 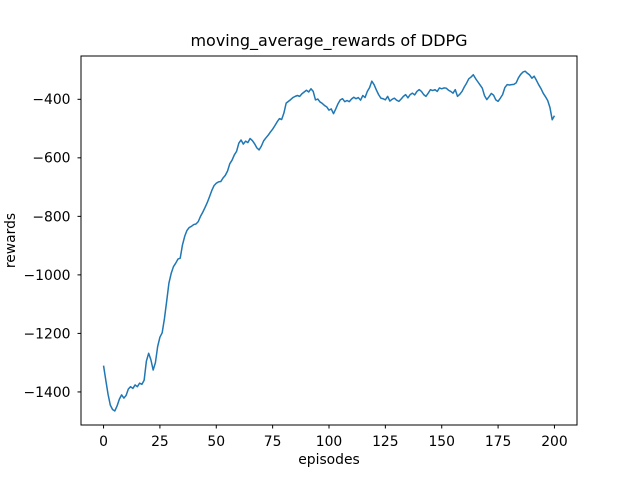 What do you see at coordinates (47, 276) in the screenshot?
I see `y-tick-label: −1000` at bounding box center [47, 276].